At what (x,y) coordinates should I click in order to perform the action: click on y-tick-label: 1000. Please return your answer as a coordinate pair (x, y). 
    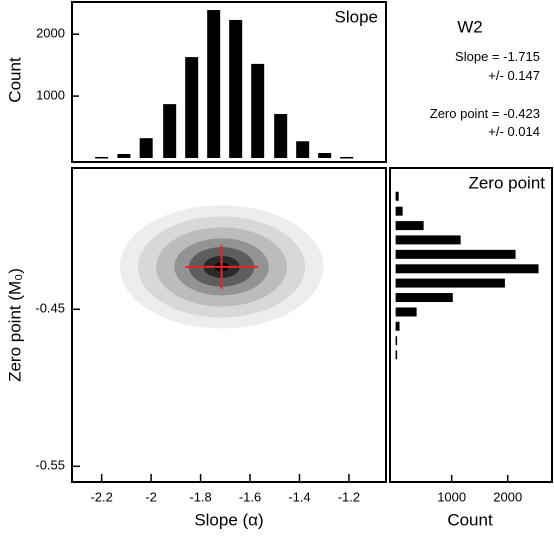
    Looking at the image, I should click on (50, 95).